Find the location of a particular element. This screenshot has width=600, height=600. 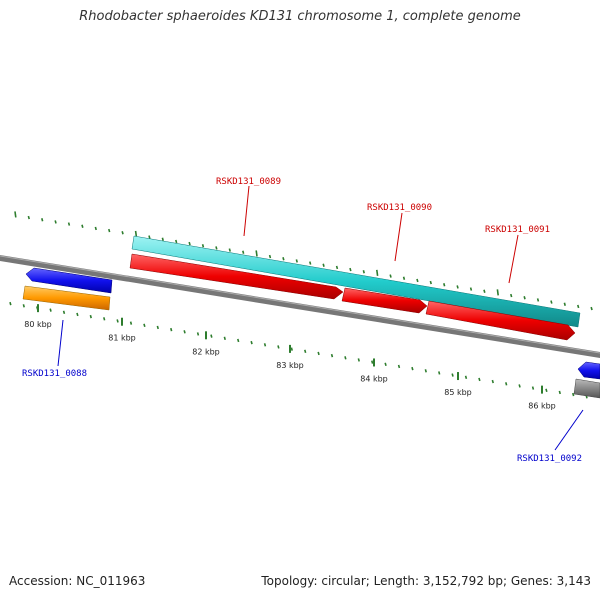

feature-band-gray is located at coordinates (586, 388).